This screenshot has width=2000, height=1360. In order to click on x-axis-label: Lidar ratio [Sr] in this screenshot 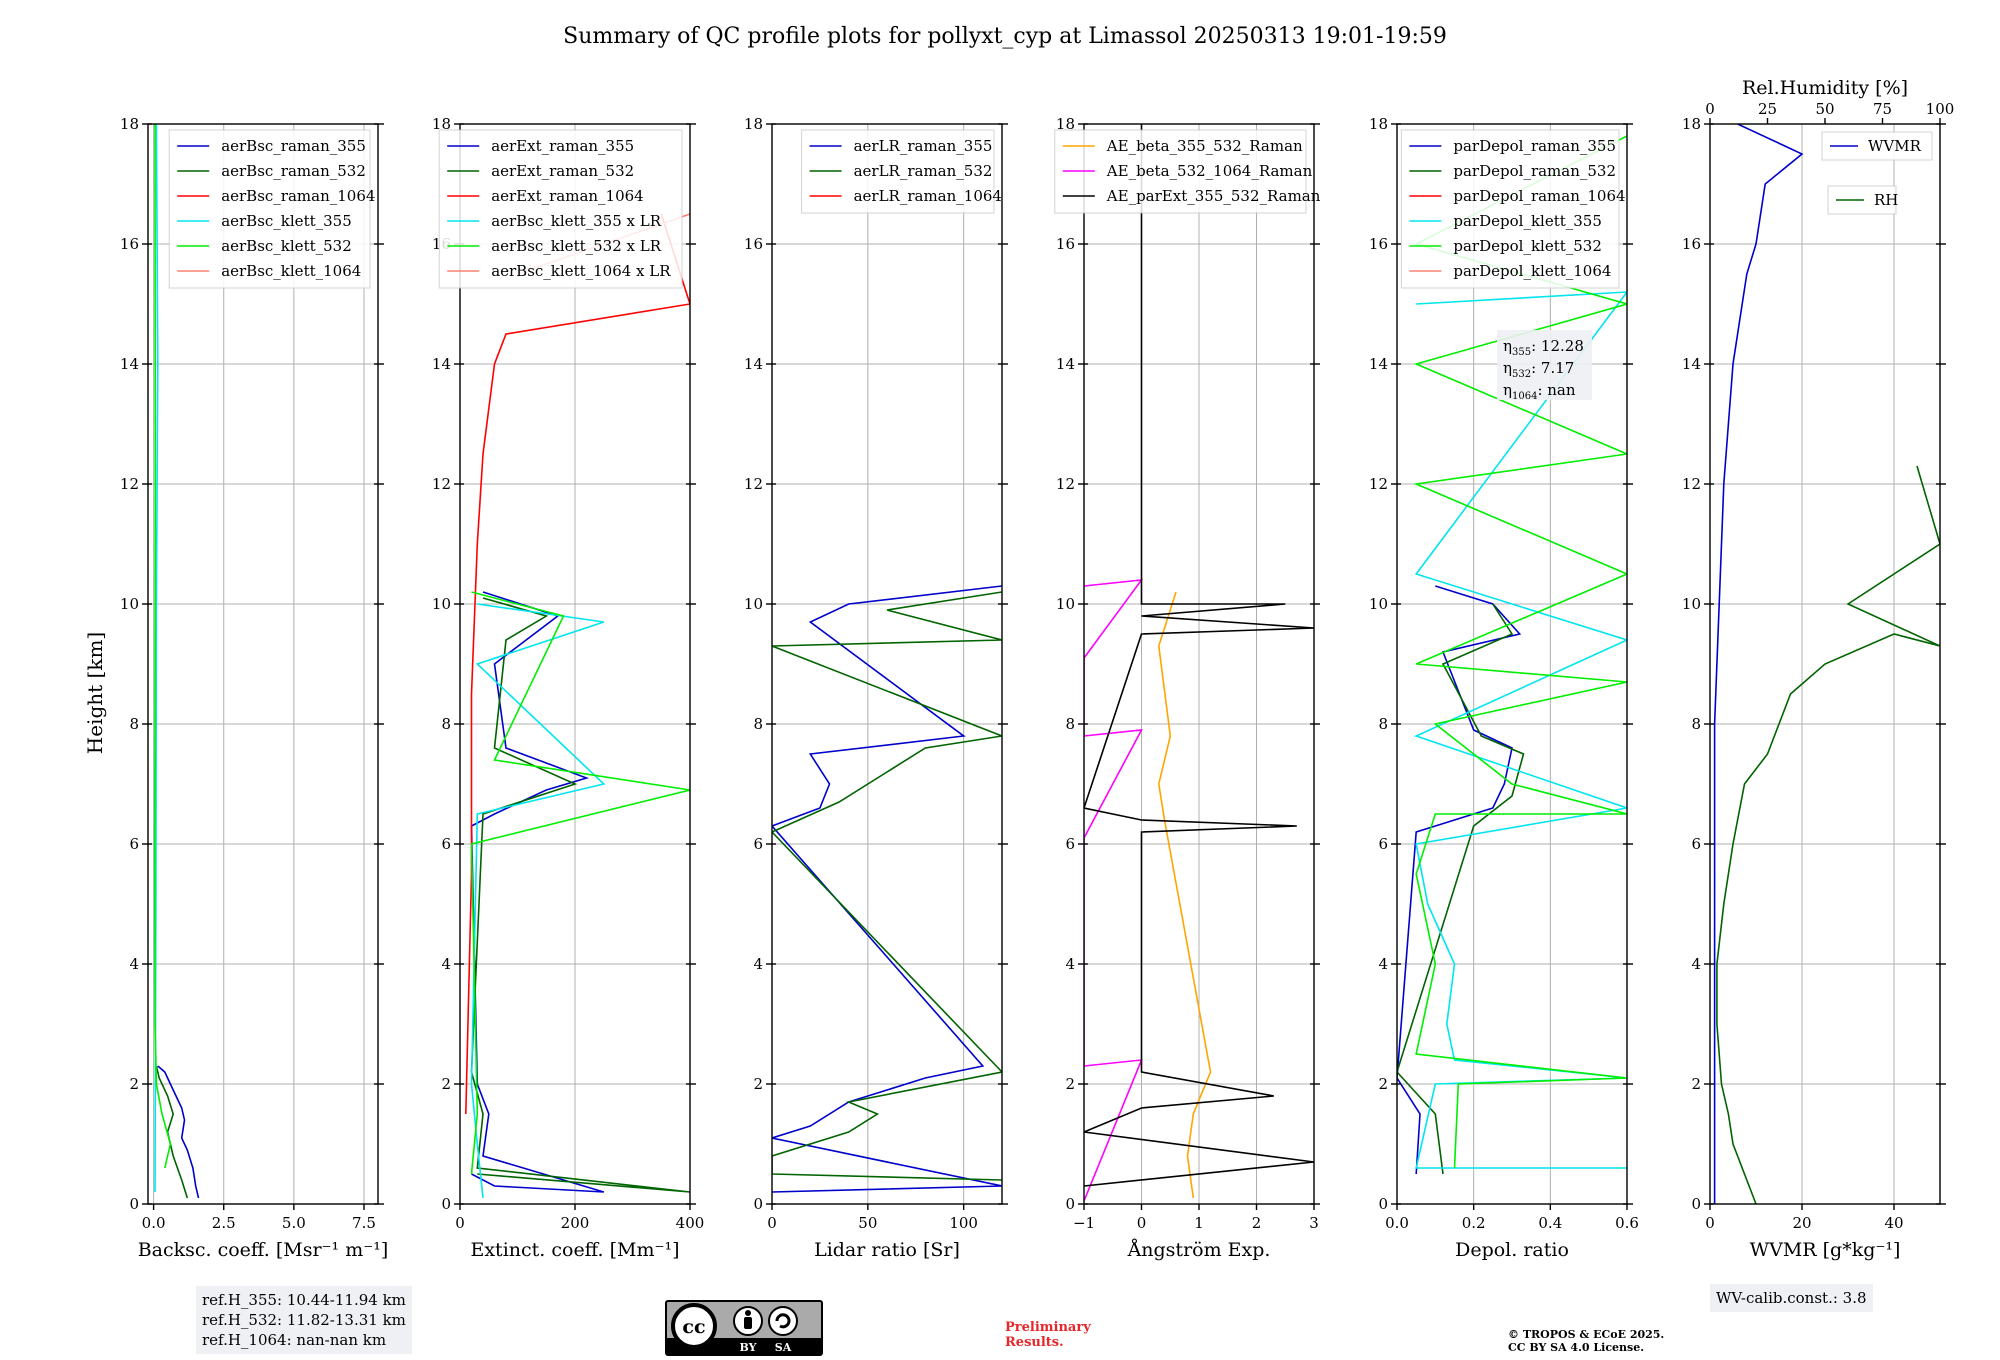, I will do `click(887, 1250)`.